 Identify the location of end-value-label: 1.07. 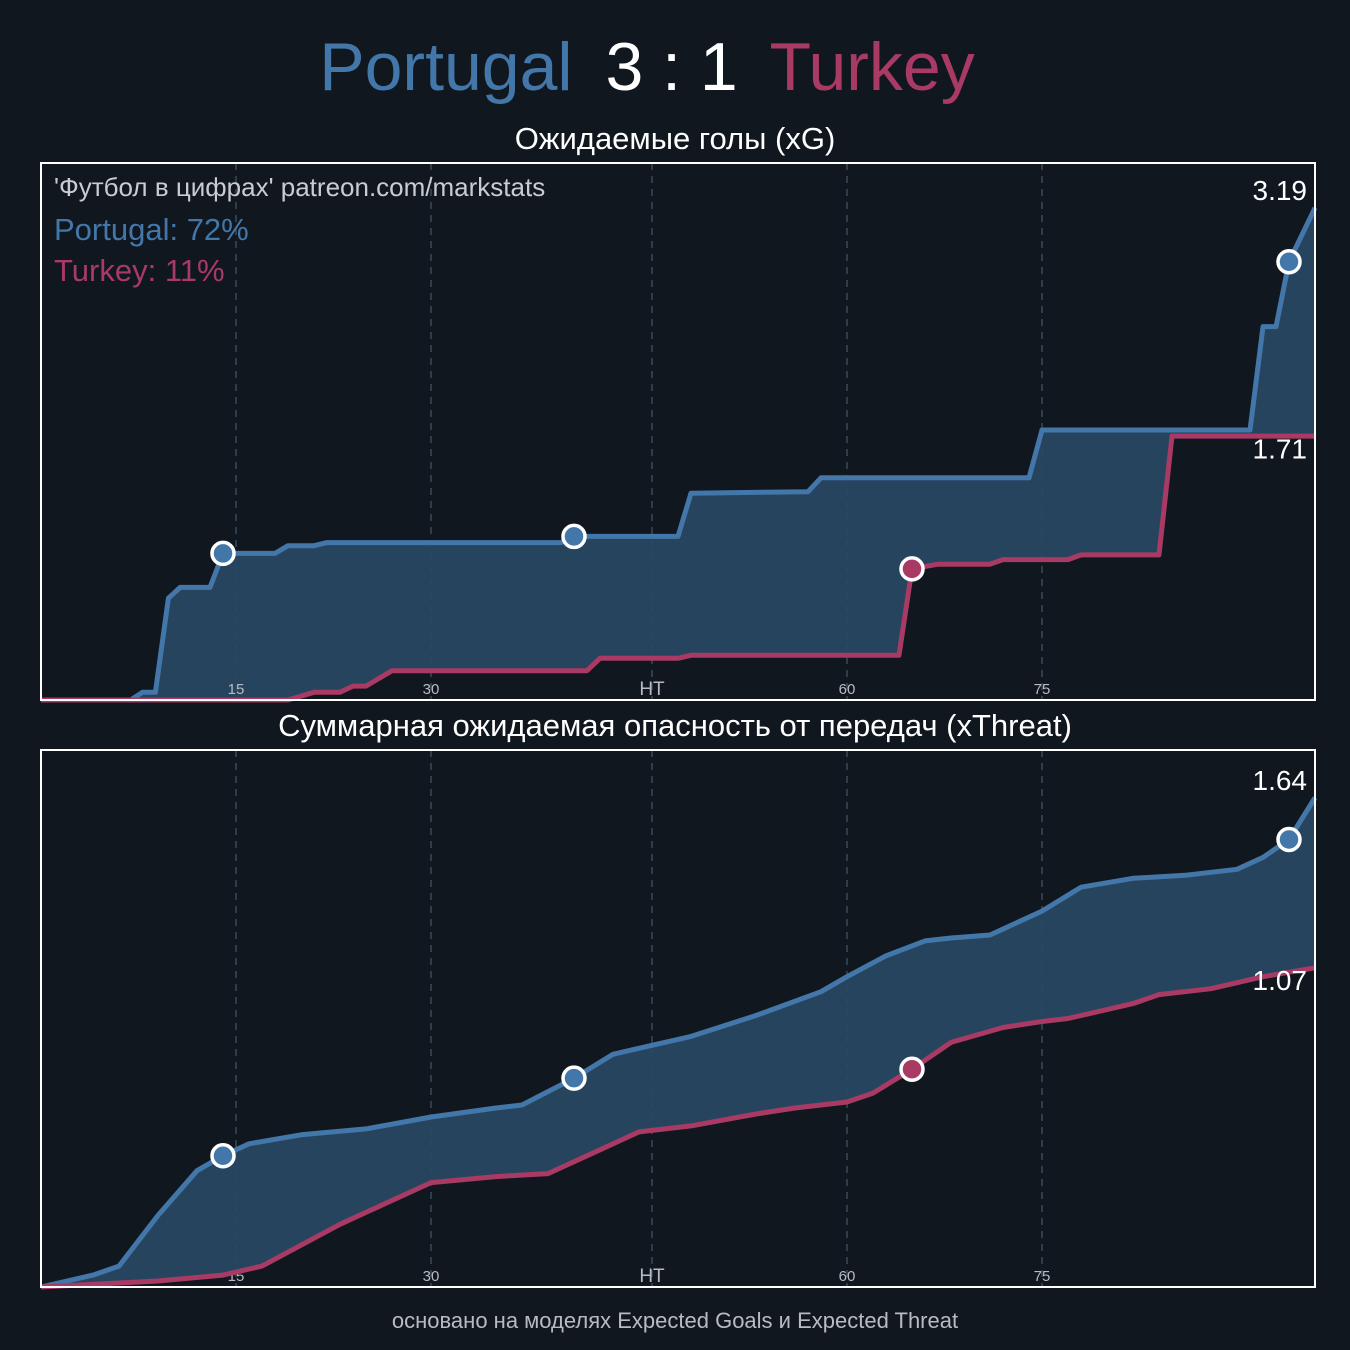
(1280, 980).